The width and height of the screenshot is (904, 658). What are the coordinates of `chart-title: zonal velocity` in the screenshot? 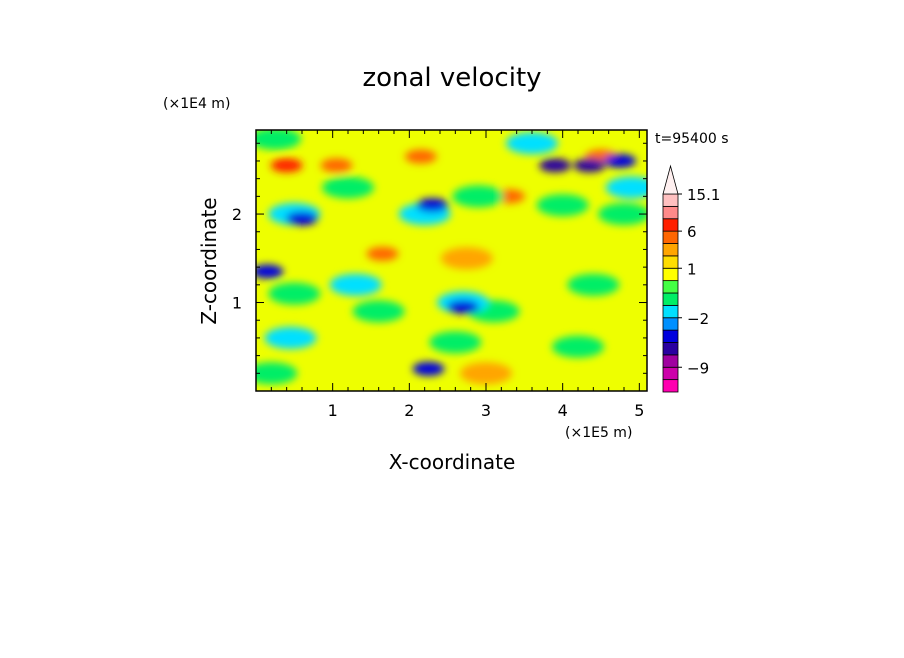 It's located at (451, 78).